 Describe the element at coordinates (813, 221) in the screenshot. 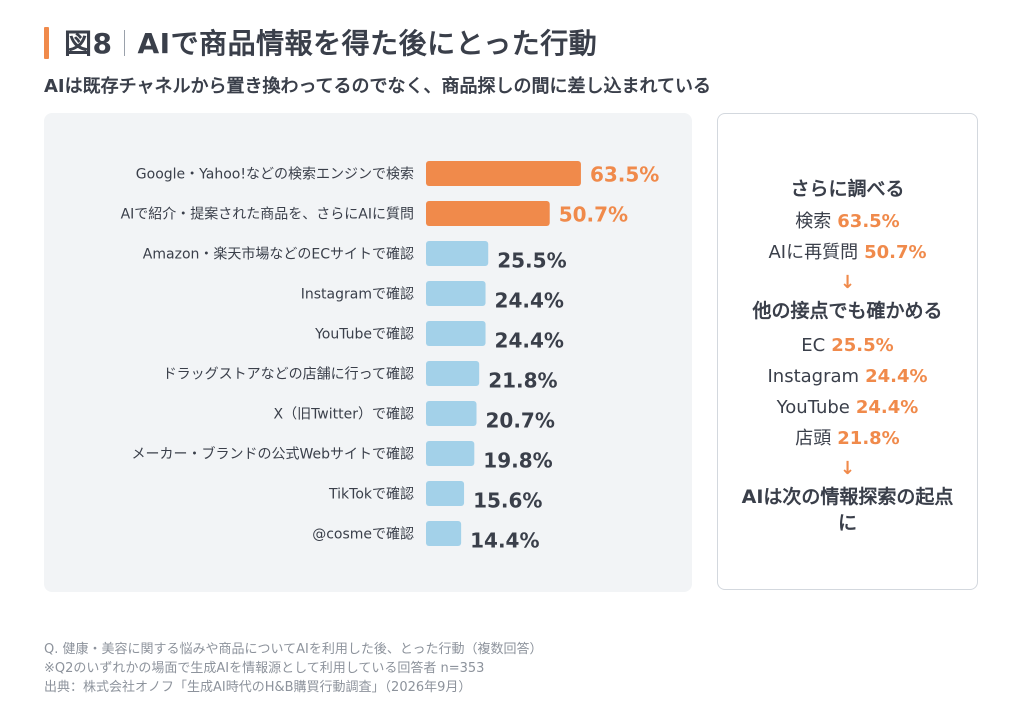

I see `summary-item-label: 検索` at that location.